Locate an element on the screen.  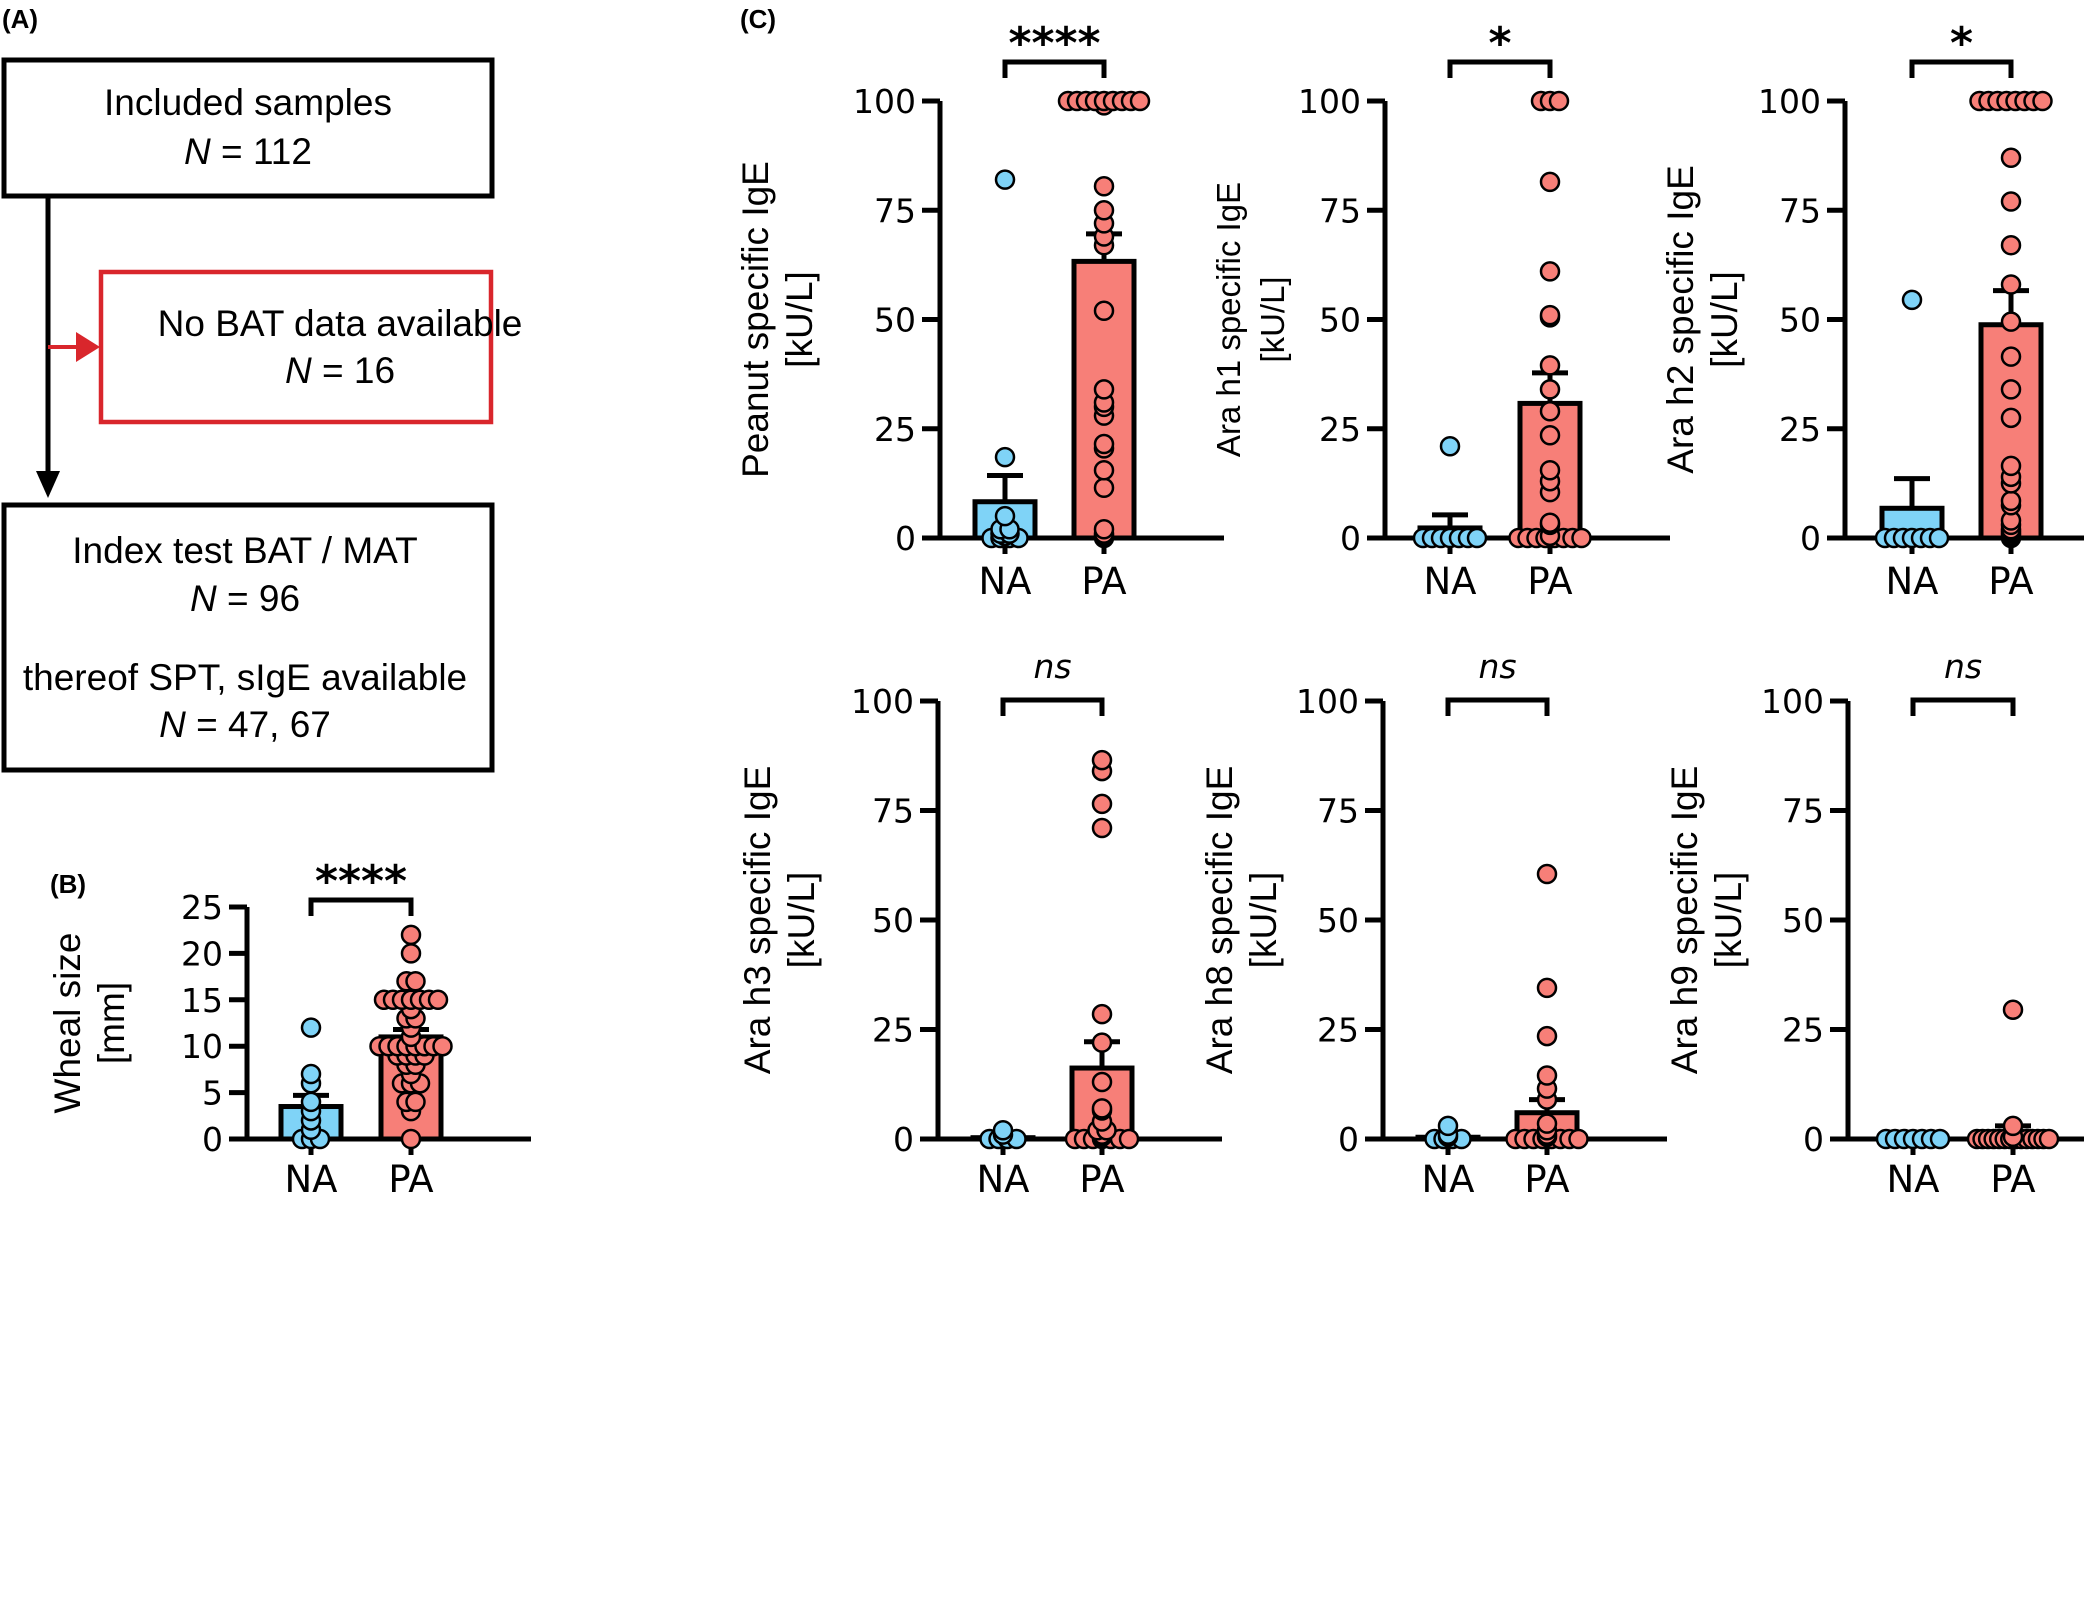
flow-box-included-n: N = 112 is located at coordinates (248, 151).